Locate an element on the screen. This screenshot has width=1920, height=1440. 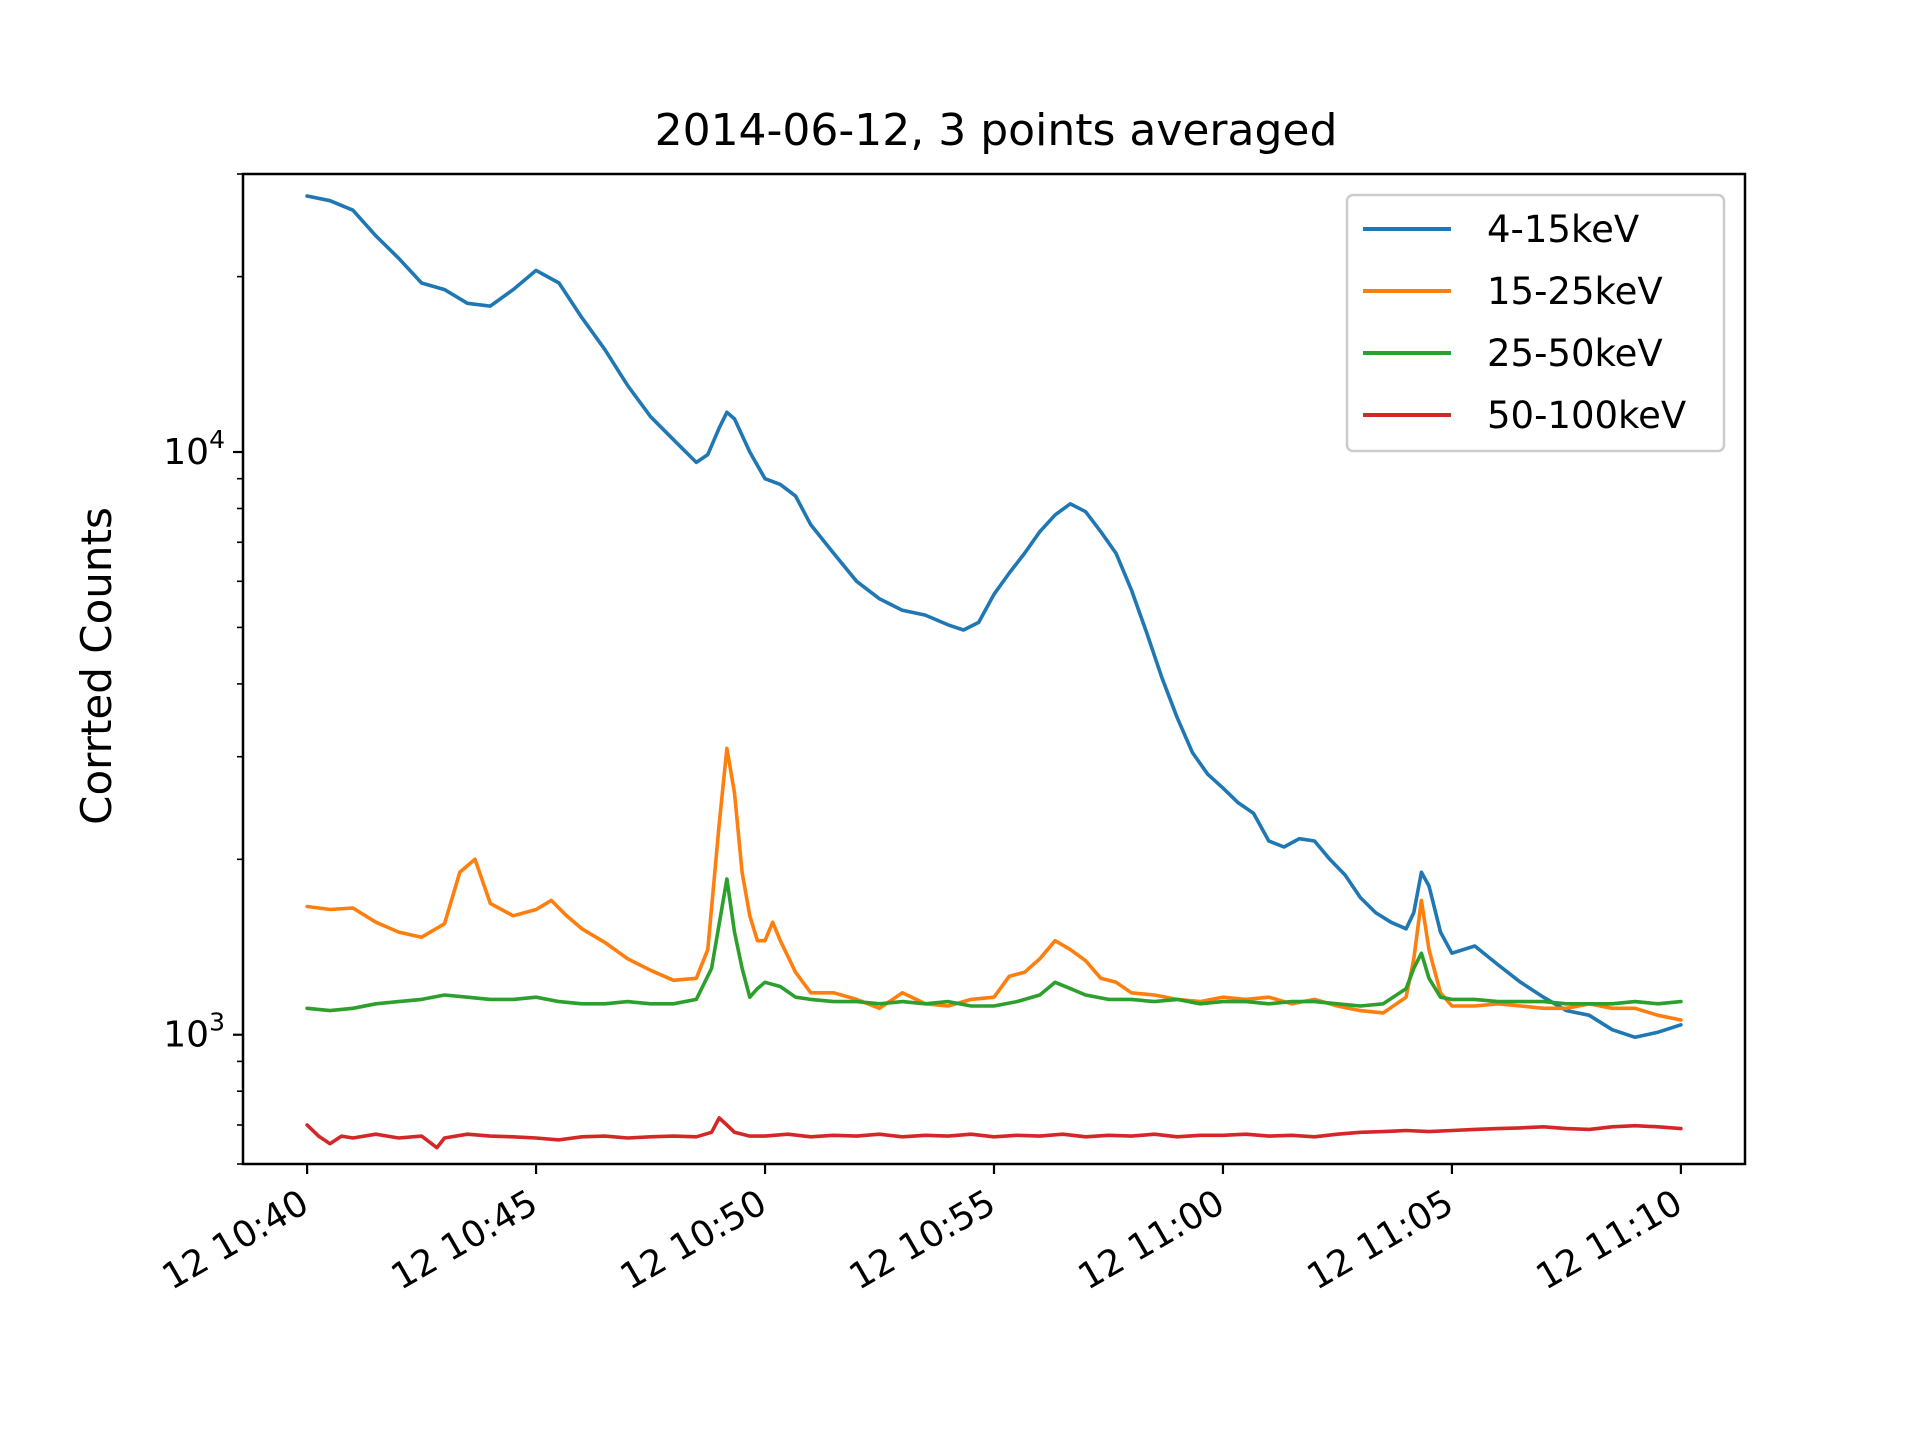
y-tick-label-exponent: 4 is located at coordinates (217, 439).